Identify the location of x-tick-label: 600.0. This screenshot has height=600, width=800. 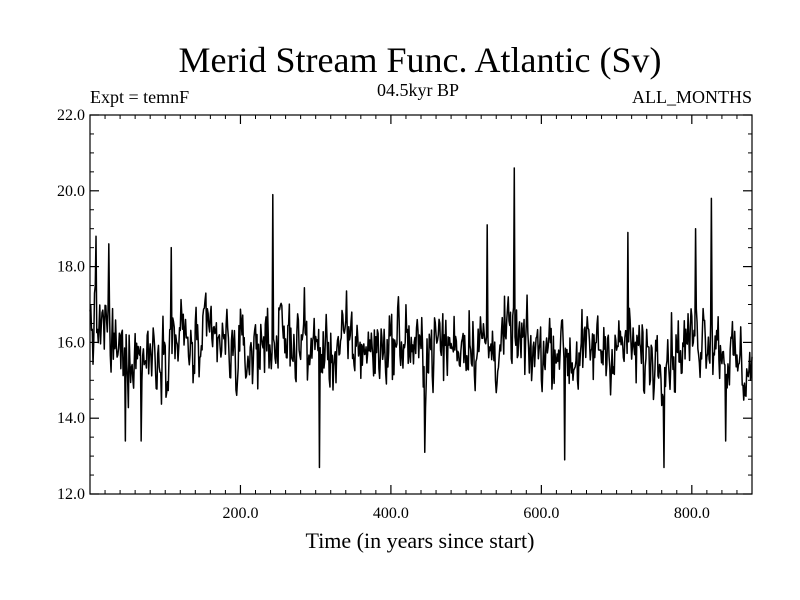
(541, 513).